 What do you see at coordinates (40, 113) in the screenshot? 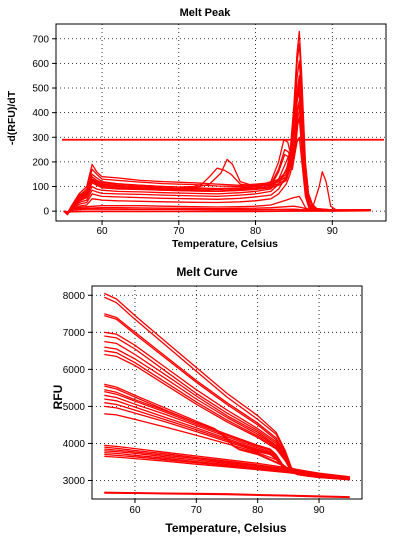
I see `y-tick-label: 400` at bounding box center [40, 113].